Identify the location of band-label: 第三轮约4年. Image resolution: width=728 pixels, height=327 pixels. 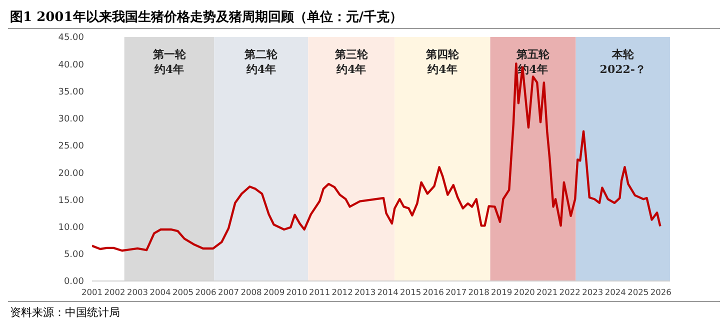
(351, 62).